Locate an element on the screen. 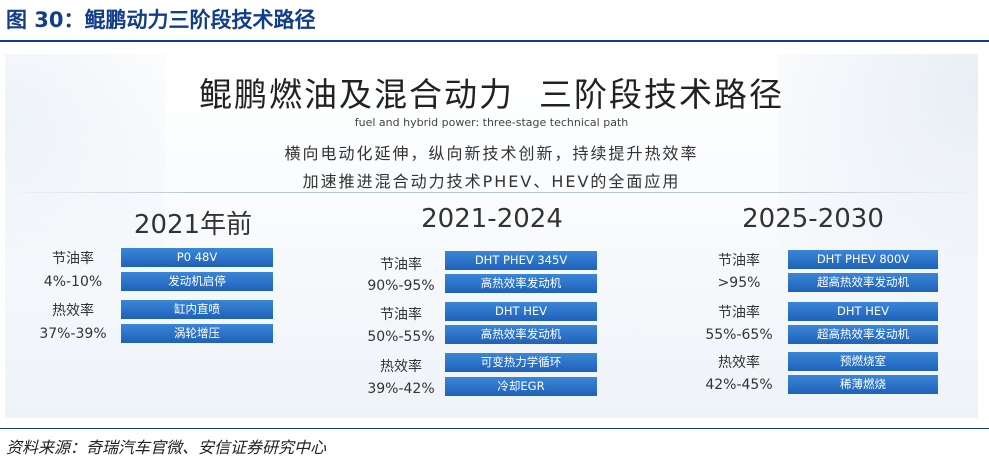  title-rule is located at coordinates (494, 41).